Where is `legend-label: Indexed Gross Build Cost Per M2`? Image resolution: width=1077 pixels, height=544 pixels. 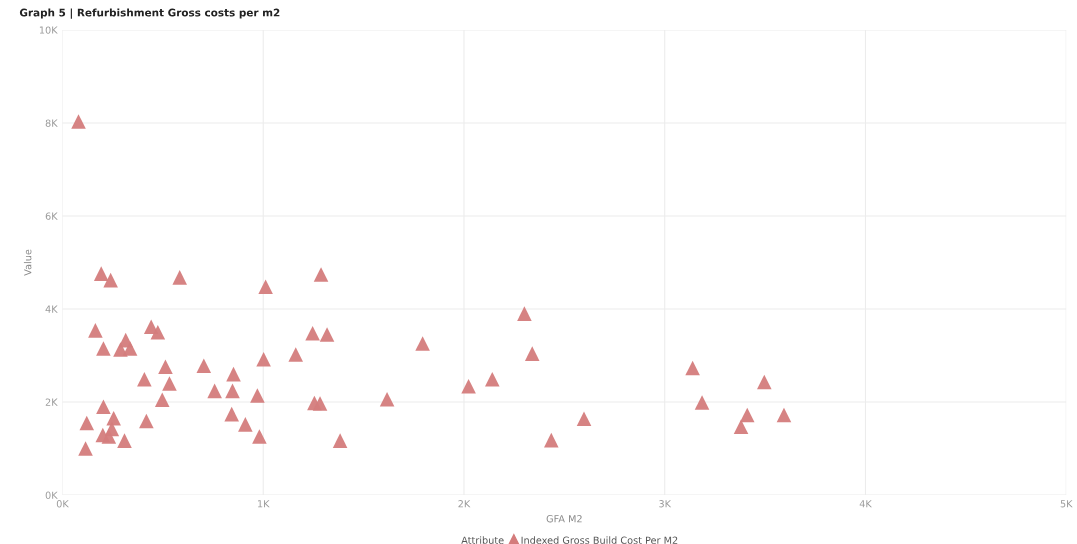 legend-label: Indexed Gross Build Cost Per M2 is located at coordinates (599, 540).